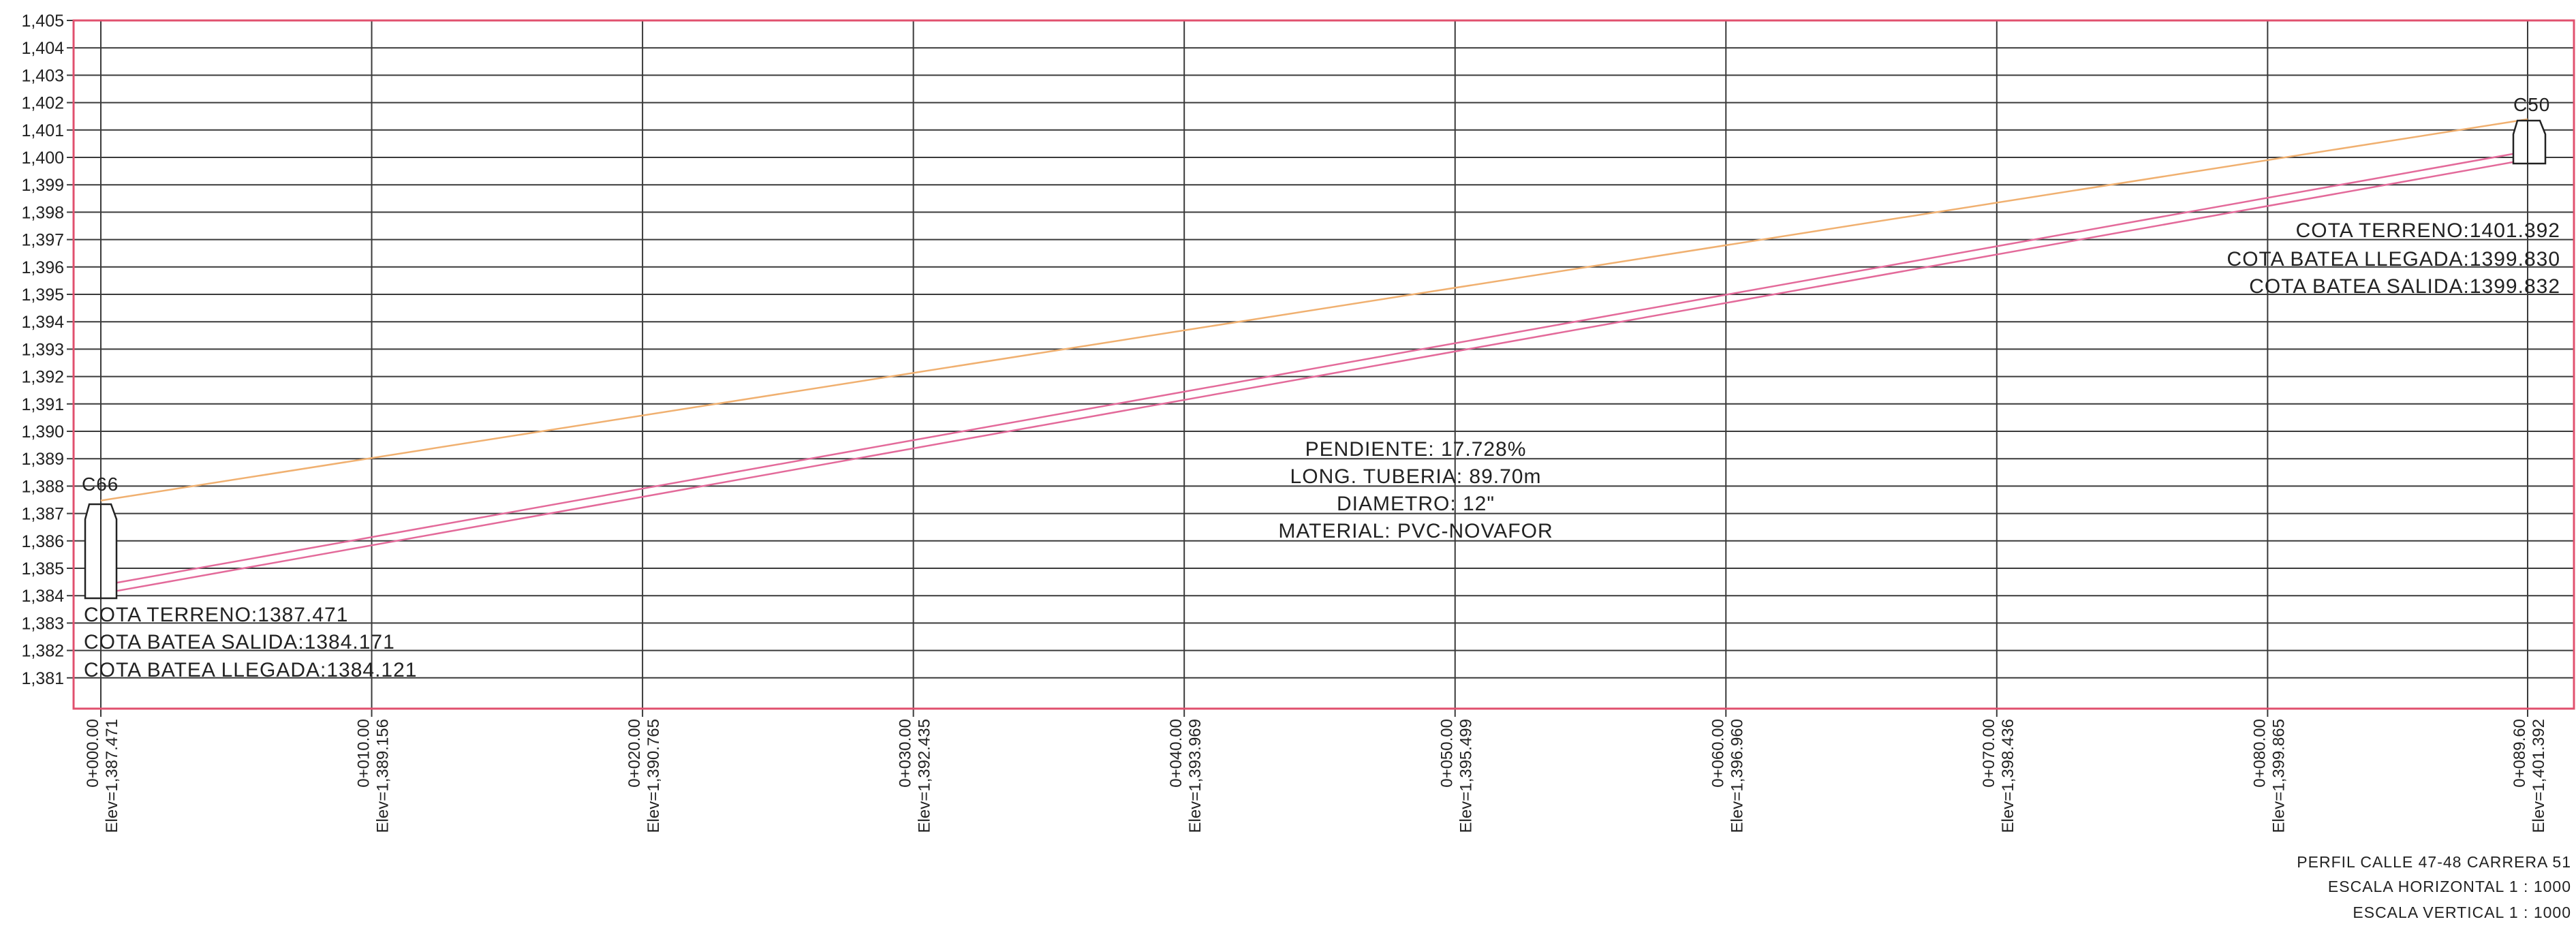  I want to click on elevation-label: 1,401, so click(42, 130).